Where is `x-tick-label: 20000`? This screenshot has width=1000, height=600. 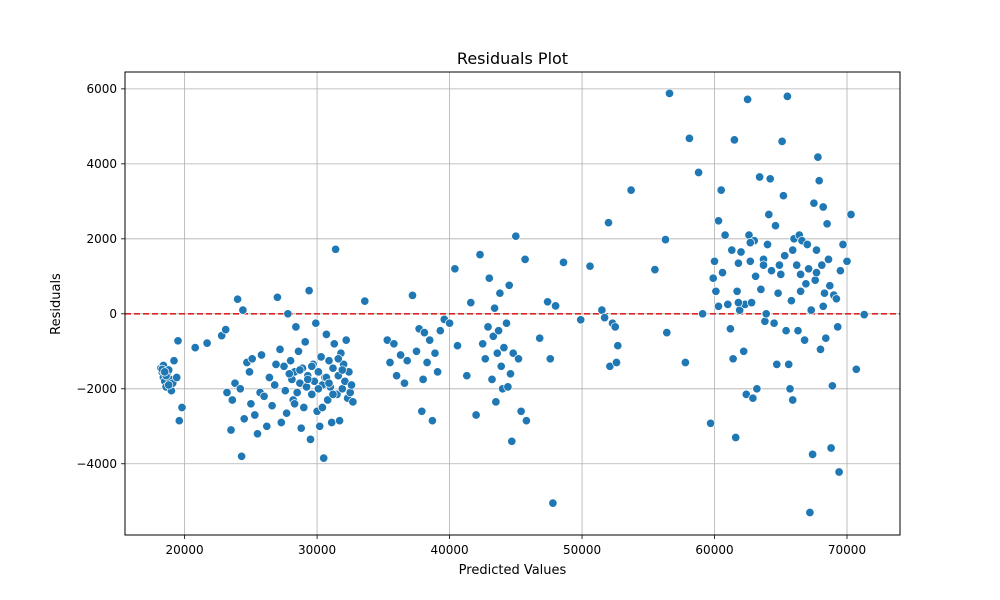 x-tick-label: 20000 is located at coordinates (185, 550).